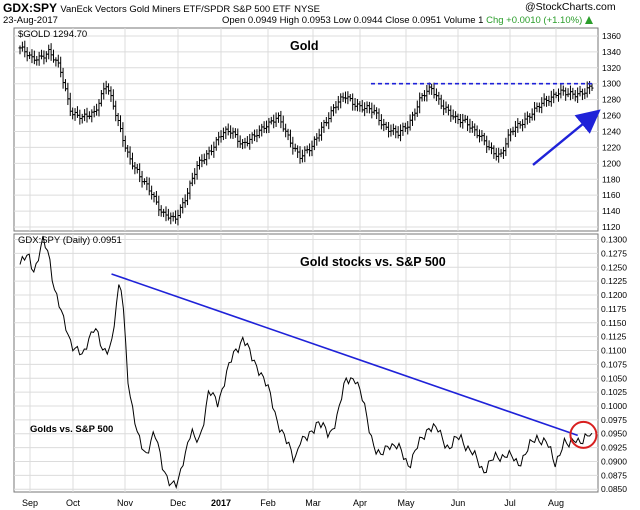 This screenshot has width=640, height=510. I want to click on ratio-y-tick: 0.1075, so click(614, 364).